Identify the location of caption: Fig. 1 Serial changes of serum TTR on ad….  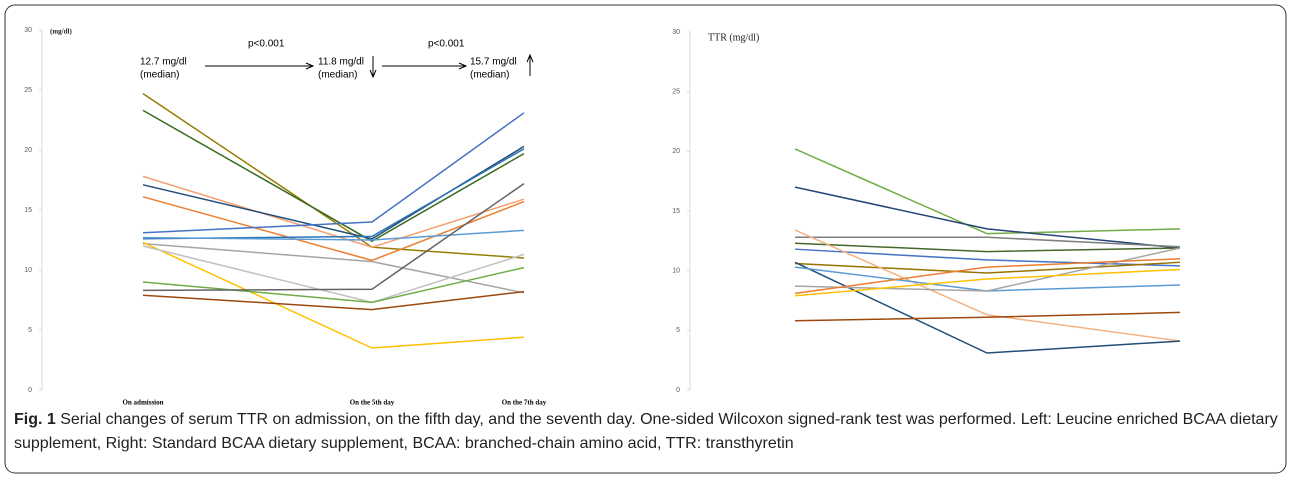
(649, 432).